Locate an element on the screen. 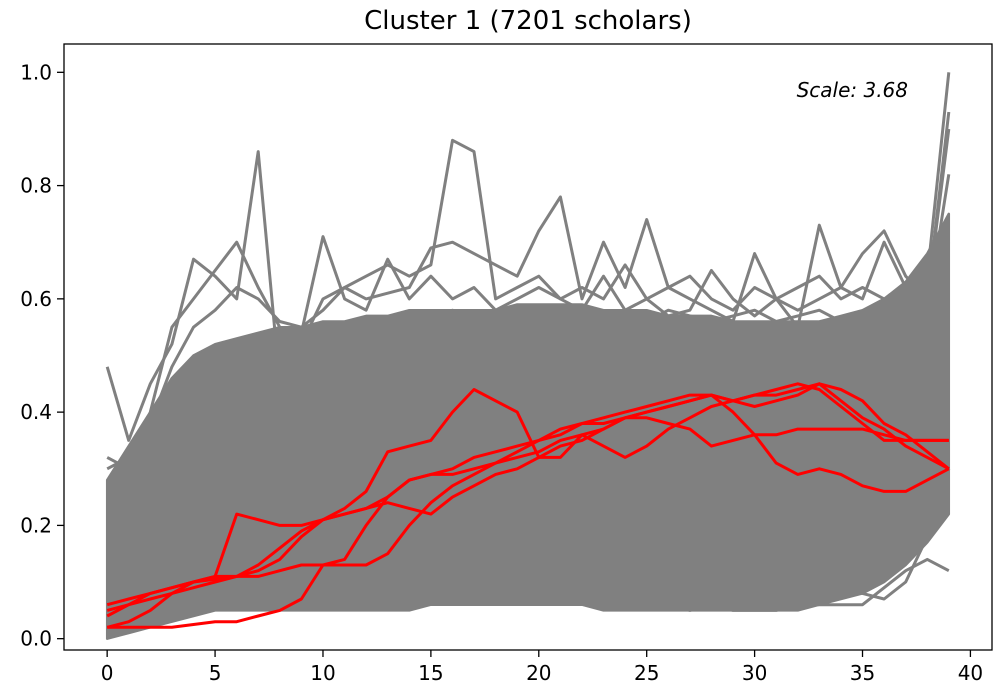  y-tick-label: 0.2 is located at coordinates (36, 525).